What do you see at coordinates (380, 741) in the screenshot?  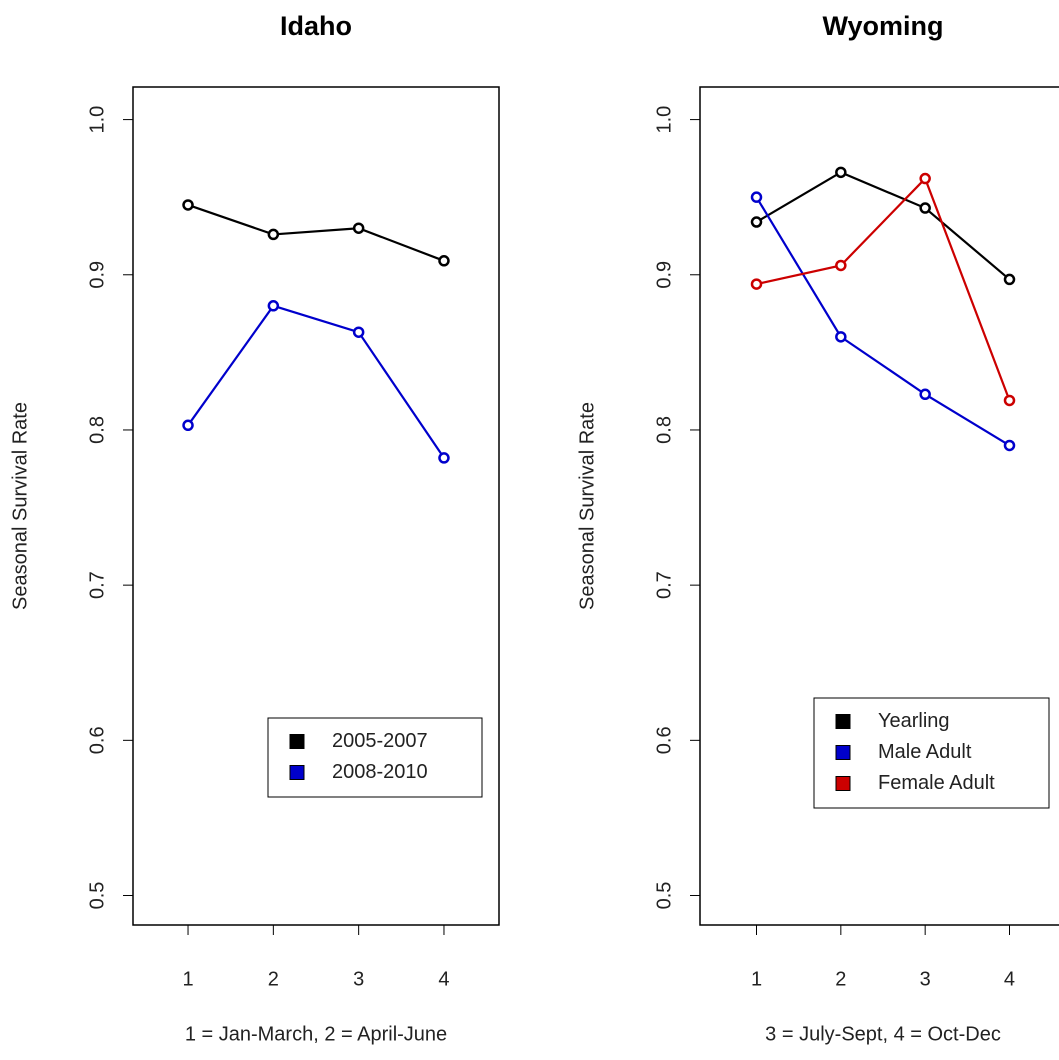 I see `legend-label: 2005-2007` at bounding box center [380, 741].